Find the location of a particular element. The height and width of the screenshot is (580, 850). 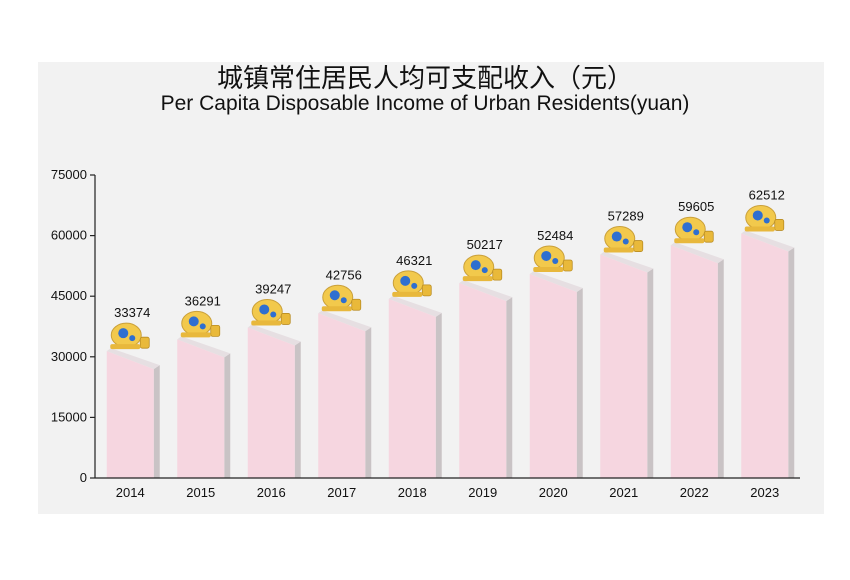

bar-2019: 50217 is located at coordinates (486, 357).